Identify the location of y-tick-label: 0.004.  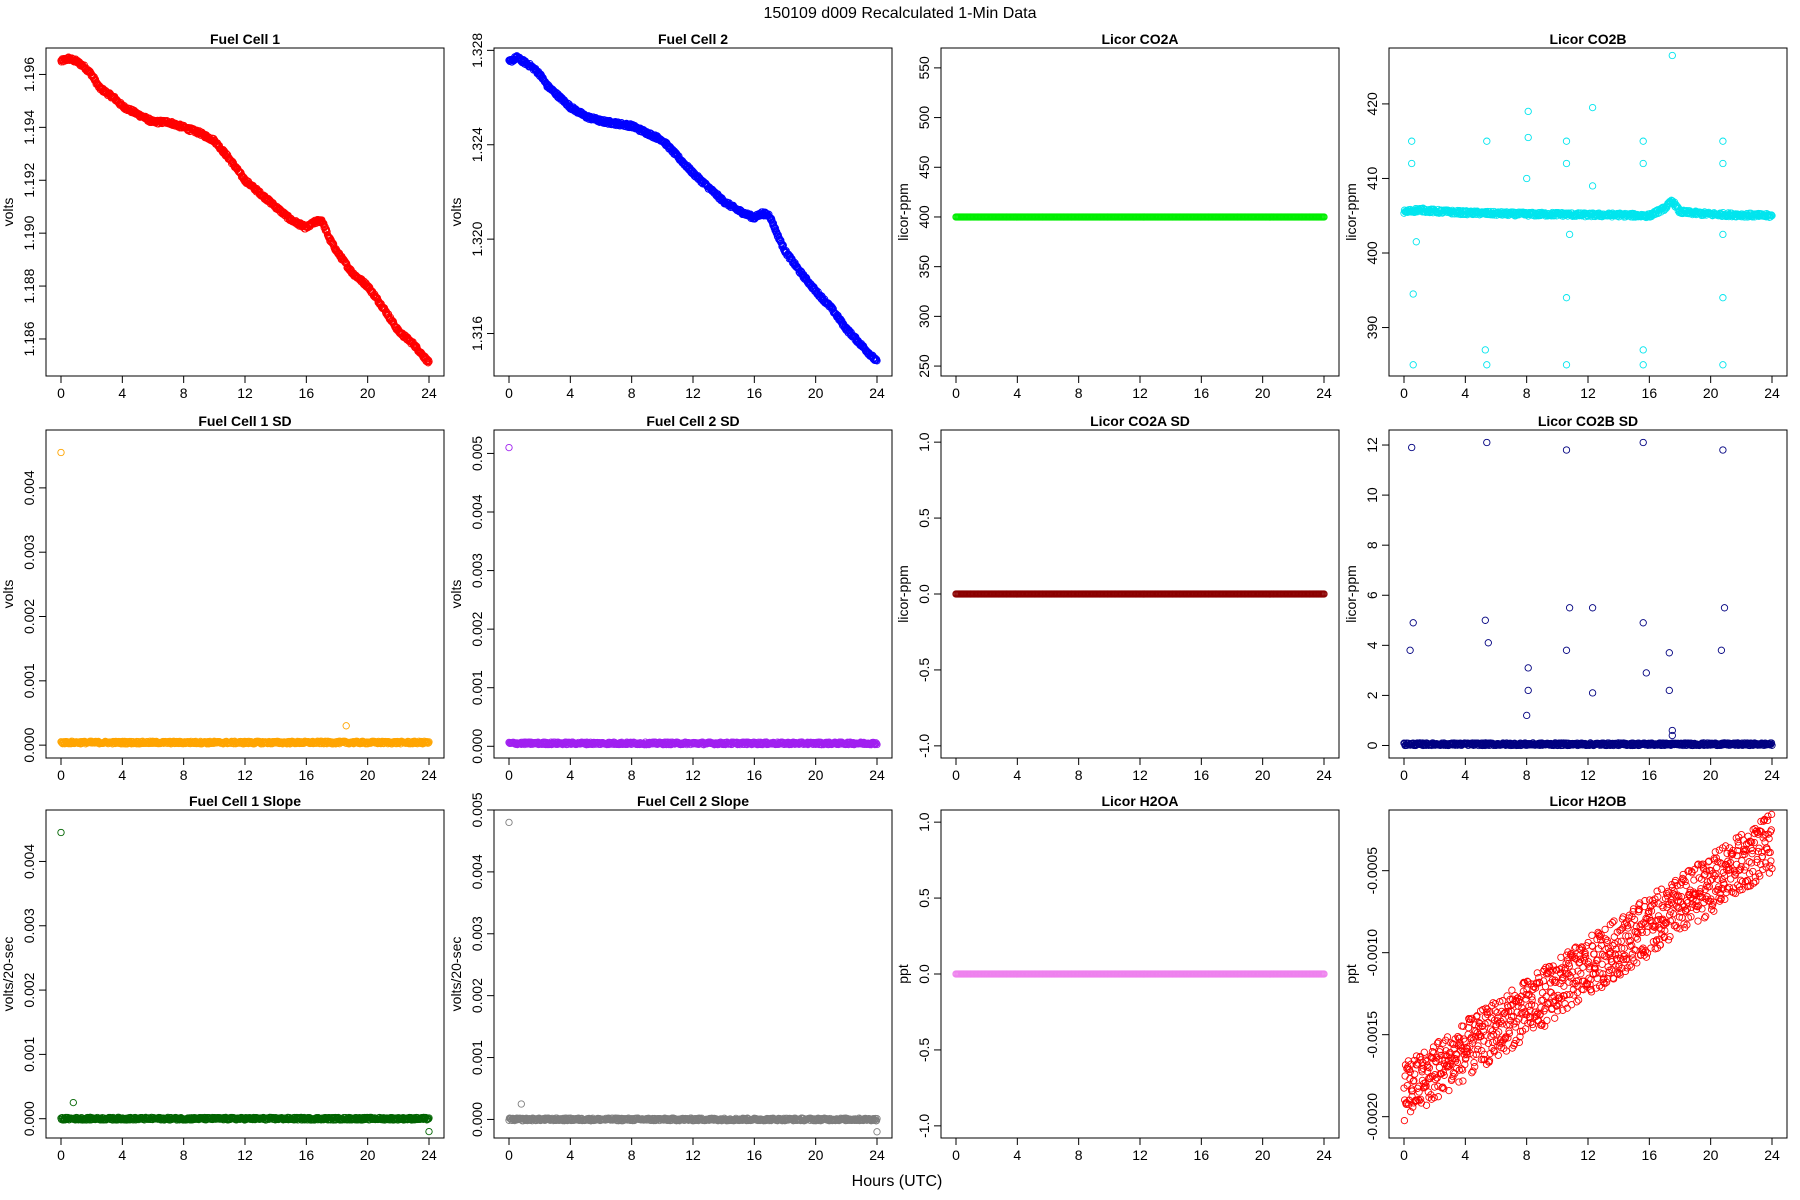
(477, 511).